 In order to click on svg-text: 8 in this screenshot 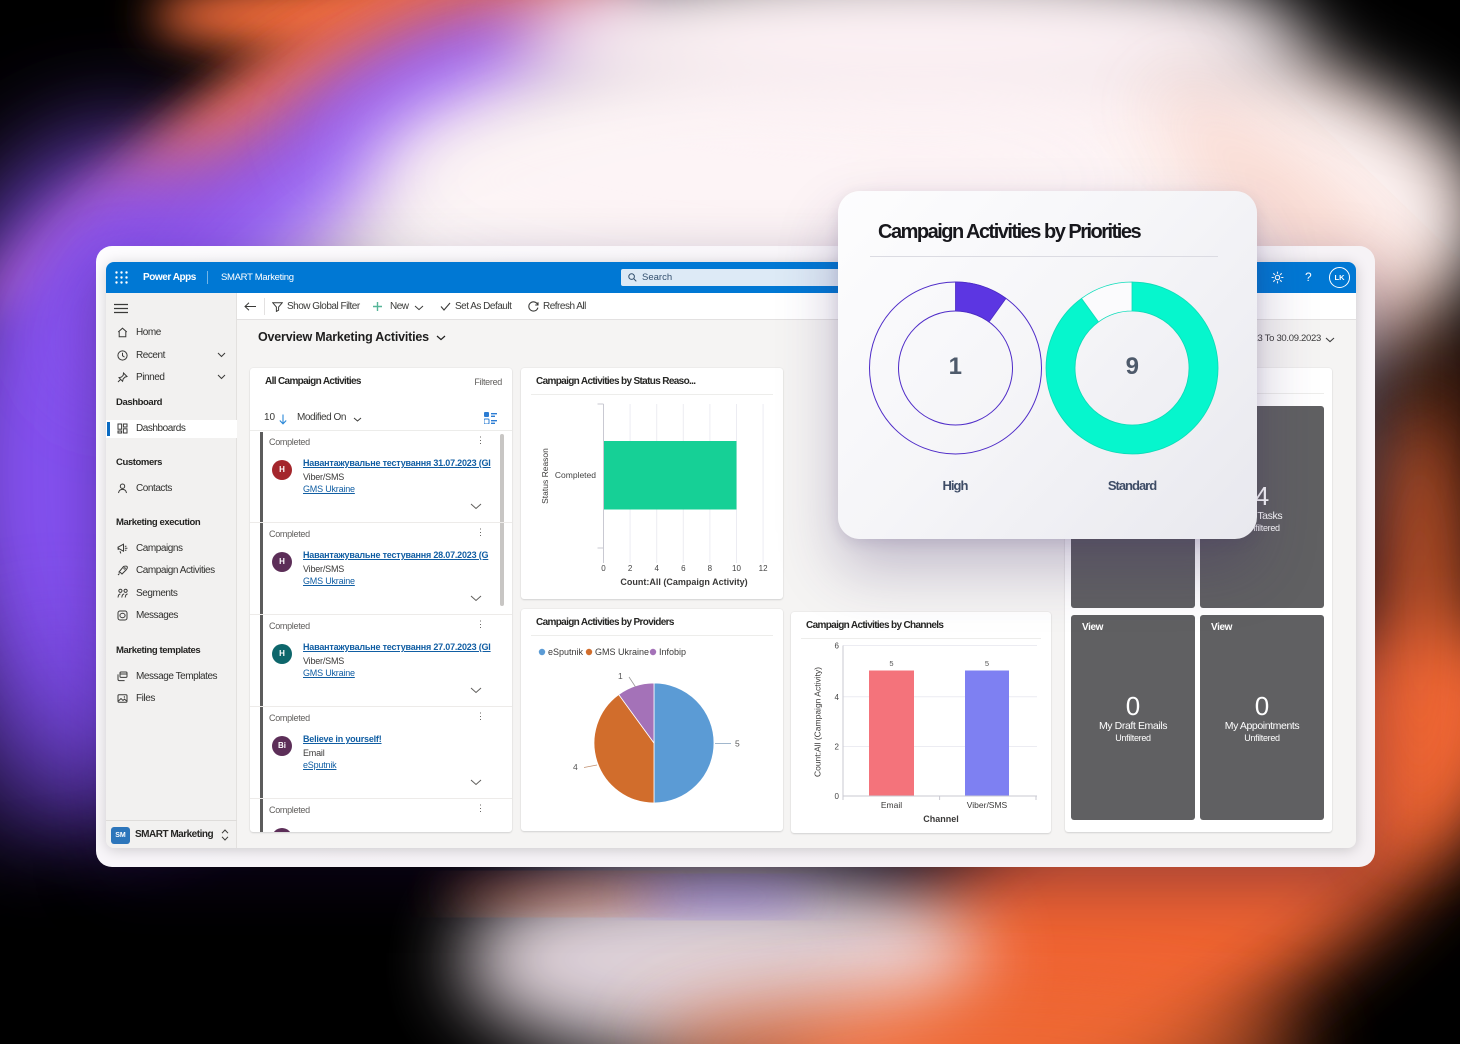, I will do `click(710, 568)`.